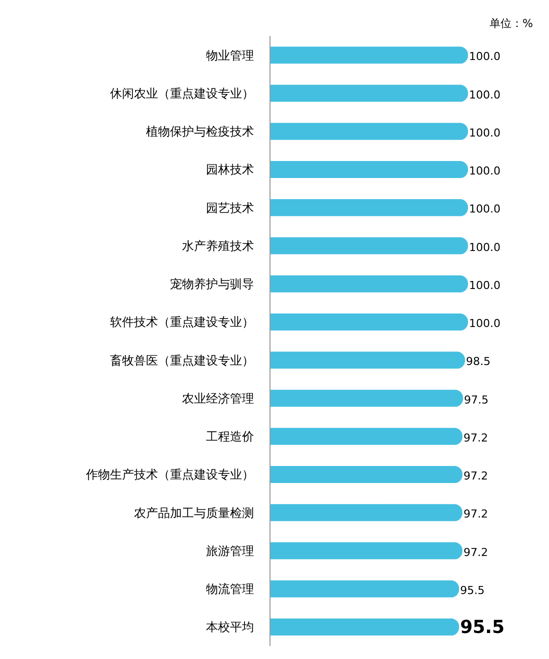 Image resolution: width=549 pixels, height=659 pixels. I want to click on y-tick-label: 本校平均, so click(230, 627).